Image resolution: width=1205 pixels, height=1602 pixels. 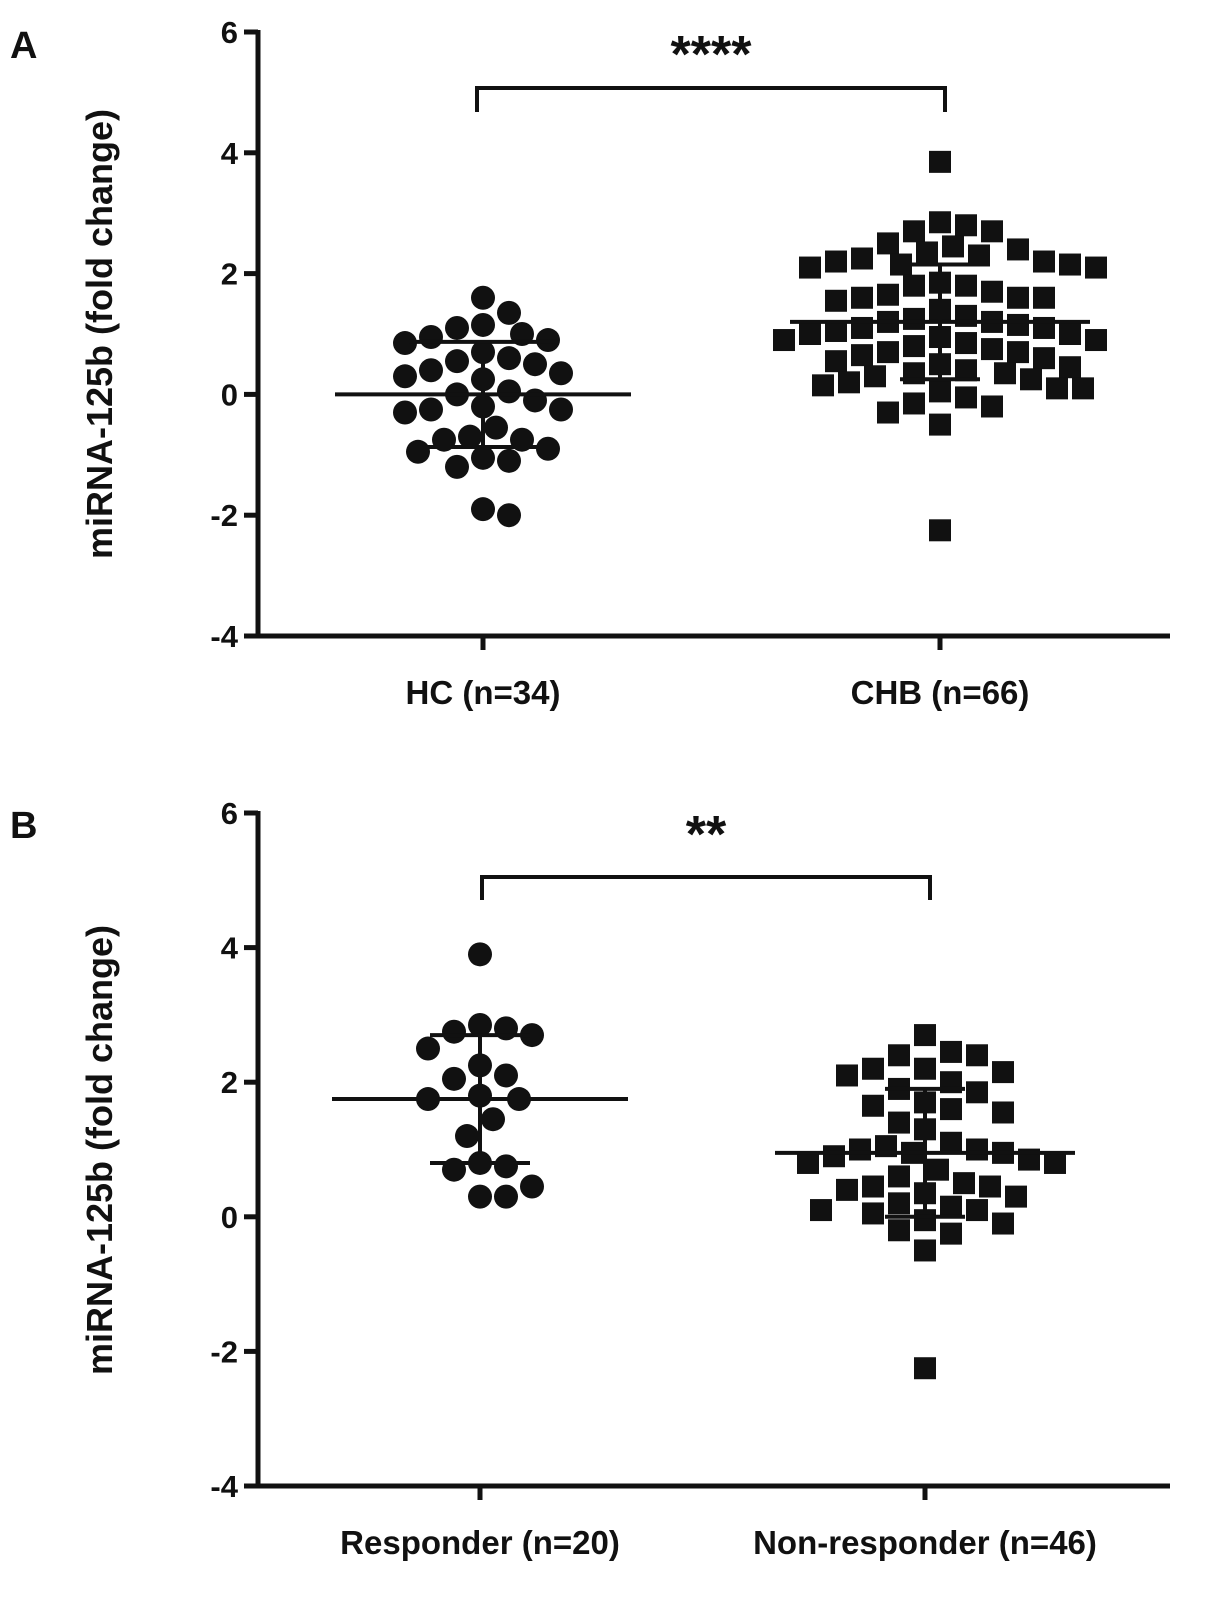 What do you see at coordinates (224, 515) in the screenshot?
I see `y-tick-label: -2` at bounding box center [224, 515].